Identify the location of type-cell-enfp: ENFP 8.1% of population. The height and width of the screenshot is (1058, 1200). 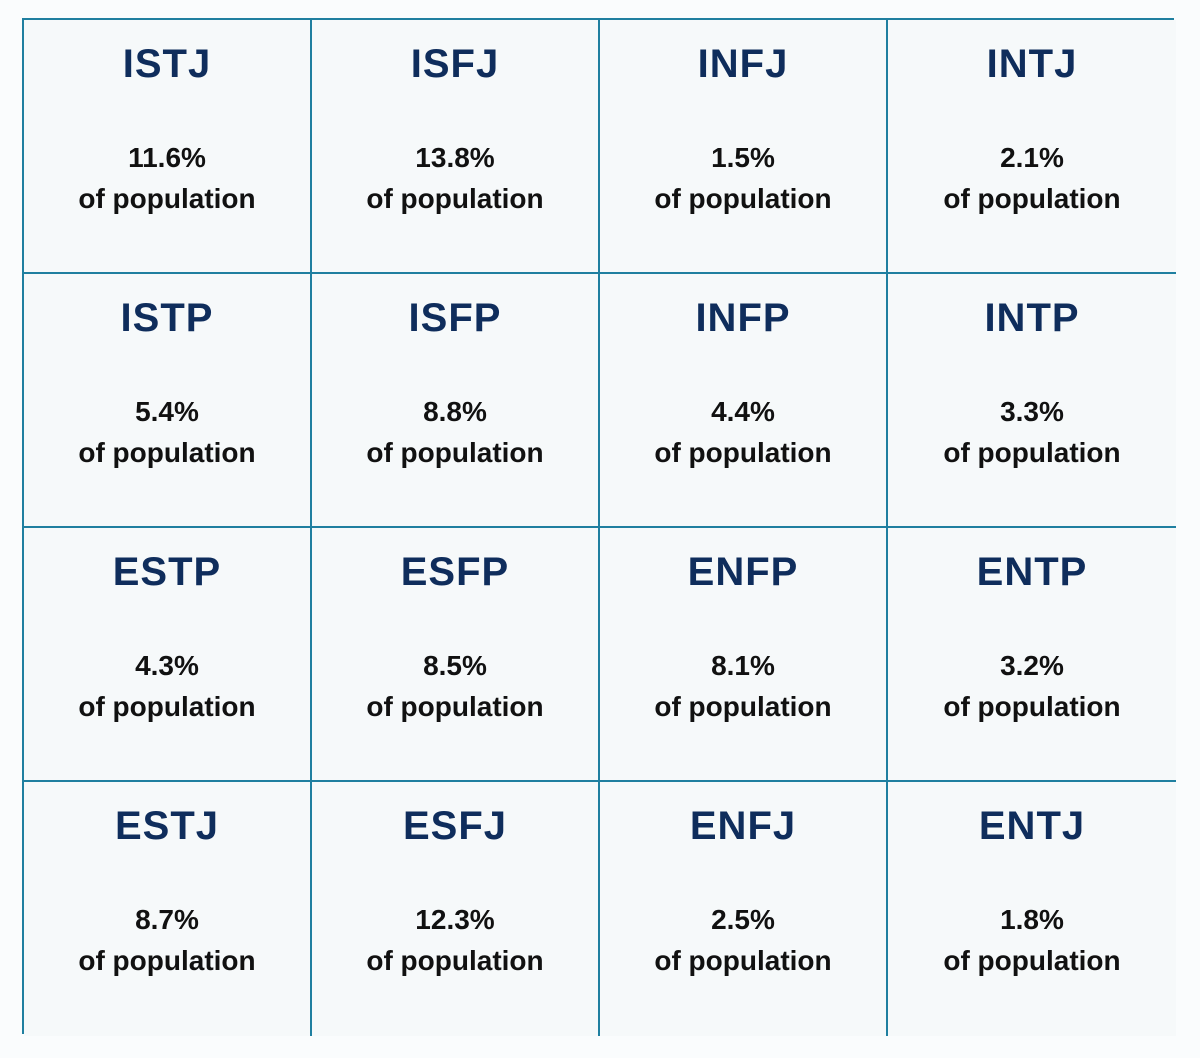
(744, 655).